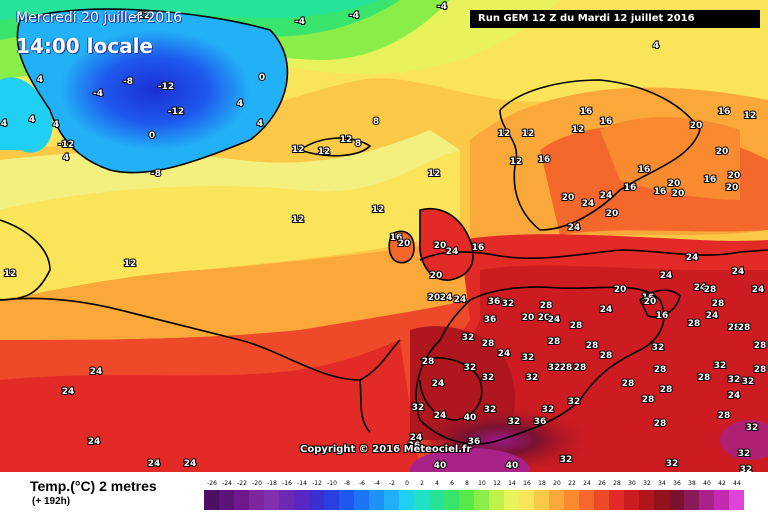 This screenshot has width=768, height=512. I want to click on forecast-date: Mercredi 20 juillet 2016, so click(99, 18).